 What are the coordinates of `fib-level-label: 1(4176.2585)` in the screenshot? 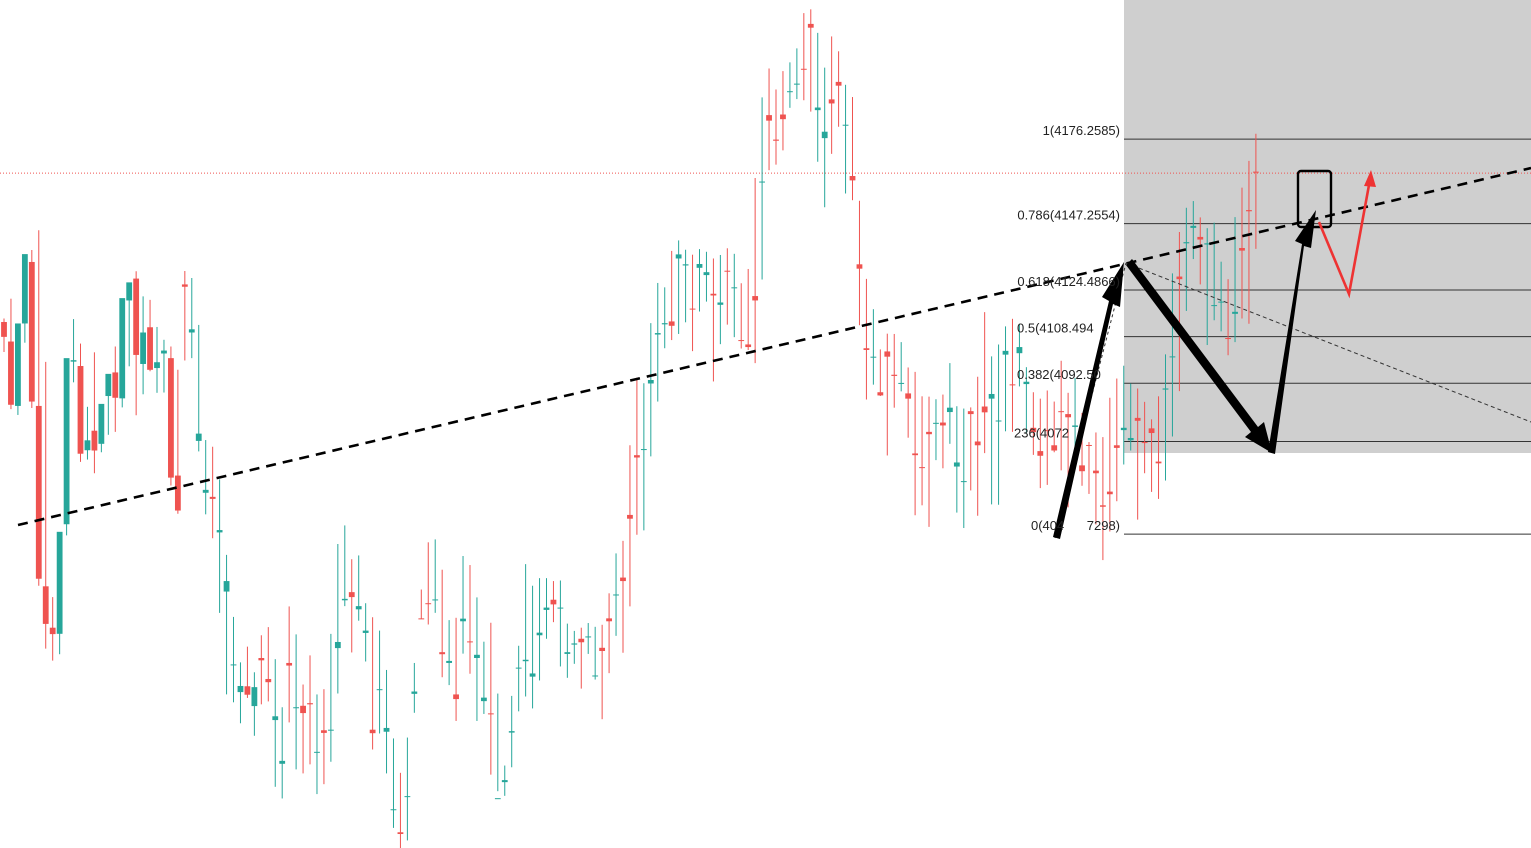 It's located at (1081, 130).